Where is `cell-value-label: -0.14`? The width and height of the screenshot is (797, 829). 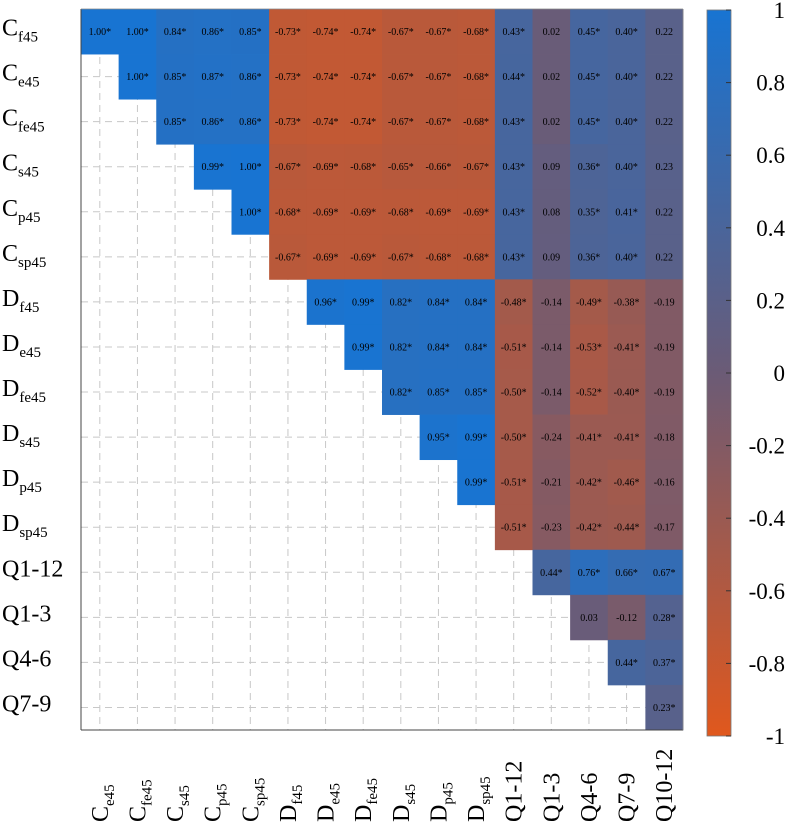 cell-value-label: -0.14 is located at coordinates (551, 302).